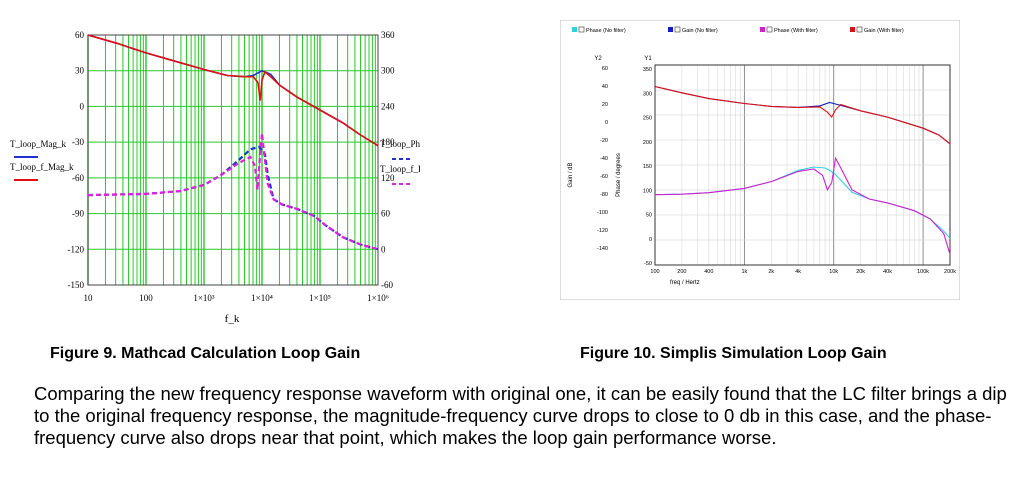  Describe the element at coordinates (80, 71) in the screenshot. I see `left-tick-label: 30` at that location.